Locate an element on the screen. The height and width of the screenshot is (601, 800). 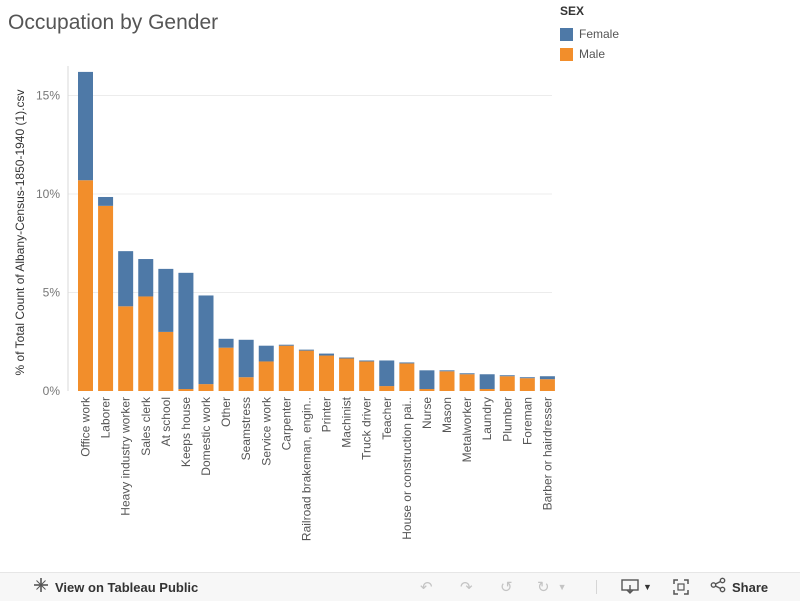
x-tick-label: Office work is located at coordinates (86, 426).